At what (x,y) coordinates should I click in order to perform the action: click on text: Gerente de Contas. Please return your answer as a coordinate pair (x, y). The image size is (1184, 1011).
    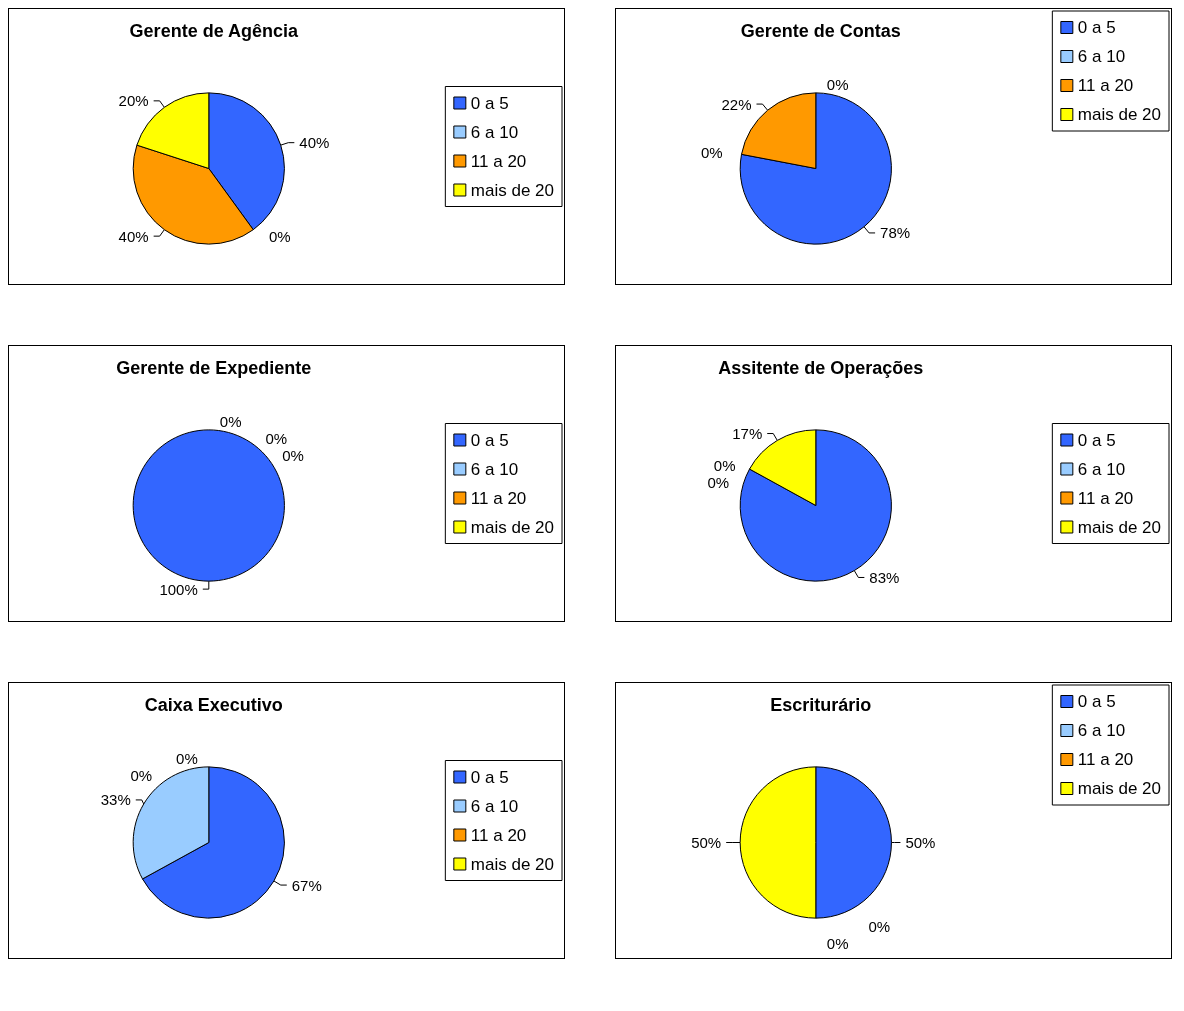
    Looking at the image, I should click on (820, 31).